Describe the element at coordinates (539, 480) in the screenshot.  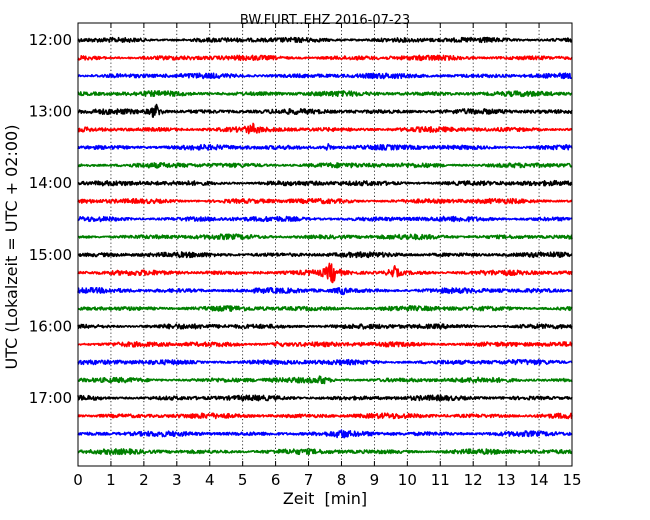
I see `x-tick-label: 14` at that location.